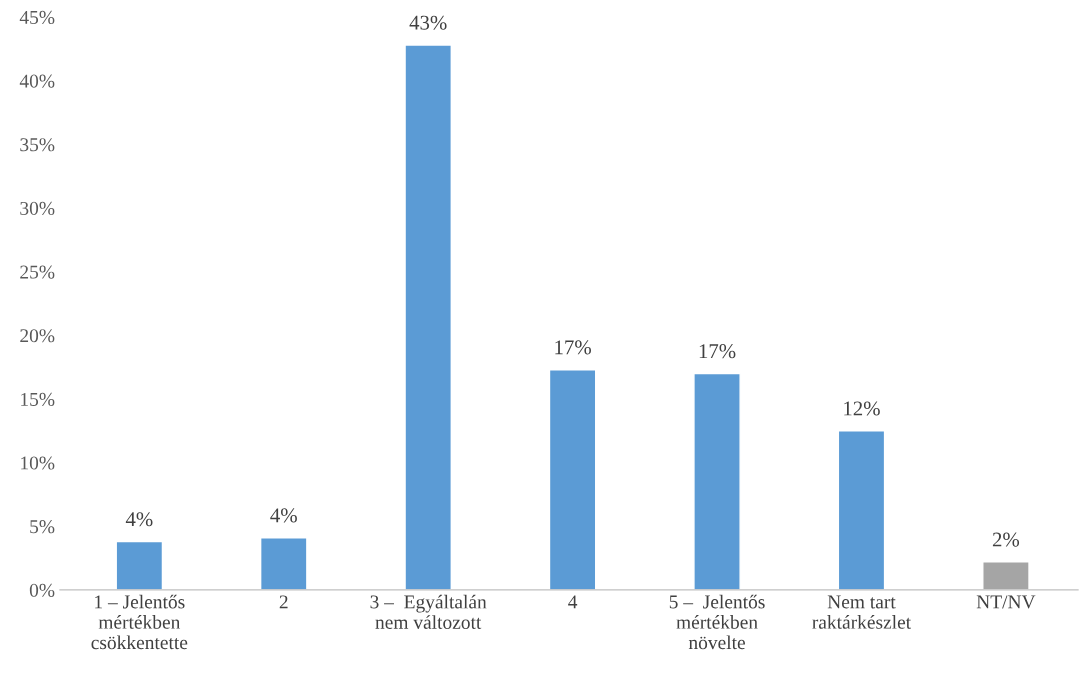  Describe the element at coordinates (38, 399) in the screenshot. I see `y-tick-label: 15%` at that location.